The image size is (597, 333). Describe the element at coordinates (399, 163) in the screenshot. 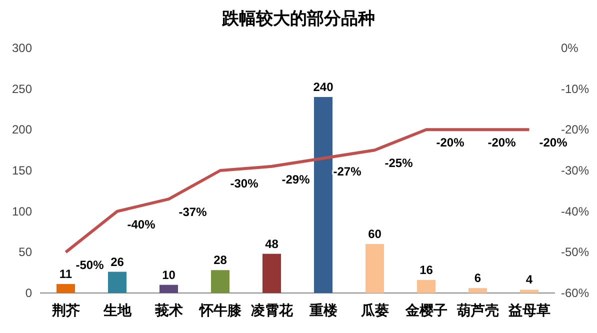

I see `data-label: -25%` at that location.